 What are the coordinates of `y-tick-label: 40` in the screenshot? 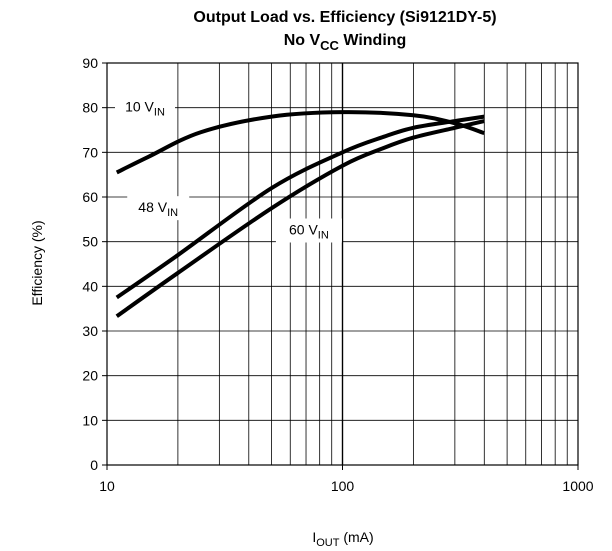 It's located at (90, 286).